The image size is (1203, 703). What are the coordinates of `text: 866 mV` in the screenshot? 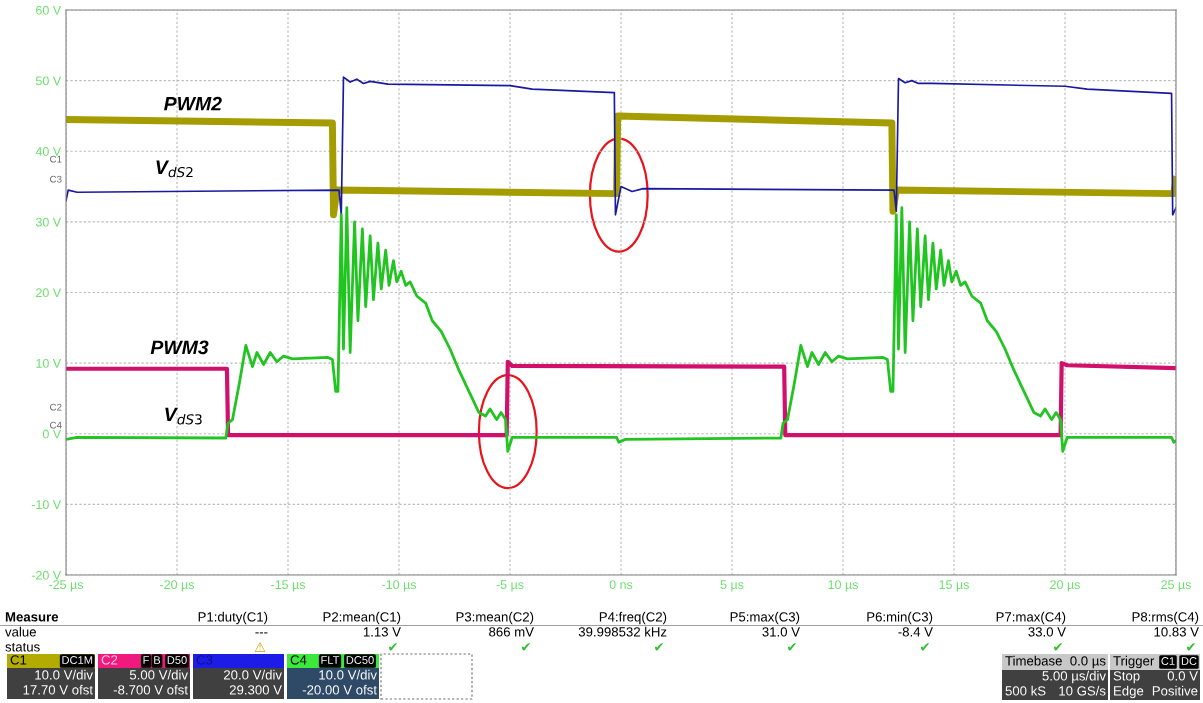 It's located at (511, 632).